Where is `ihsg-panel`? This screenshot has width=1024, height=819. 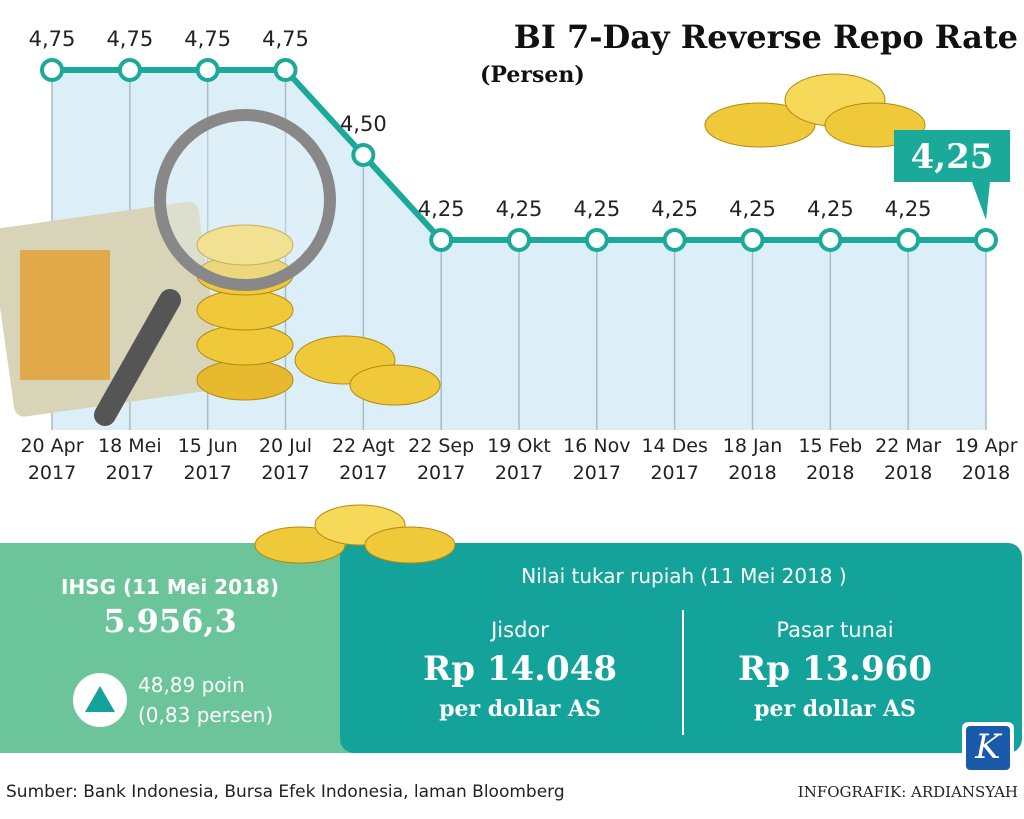 ihsg-panel is located at coordinates (180, 648).